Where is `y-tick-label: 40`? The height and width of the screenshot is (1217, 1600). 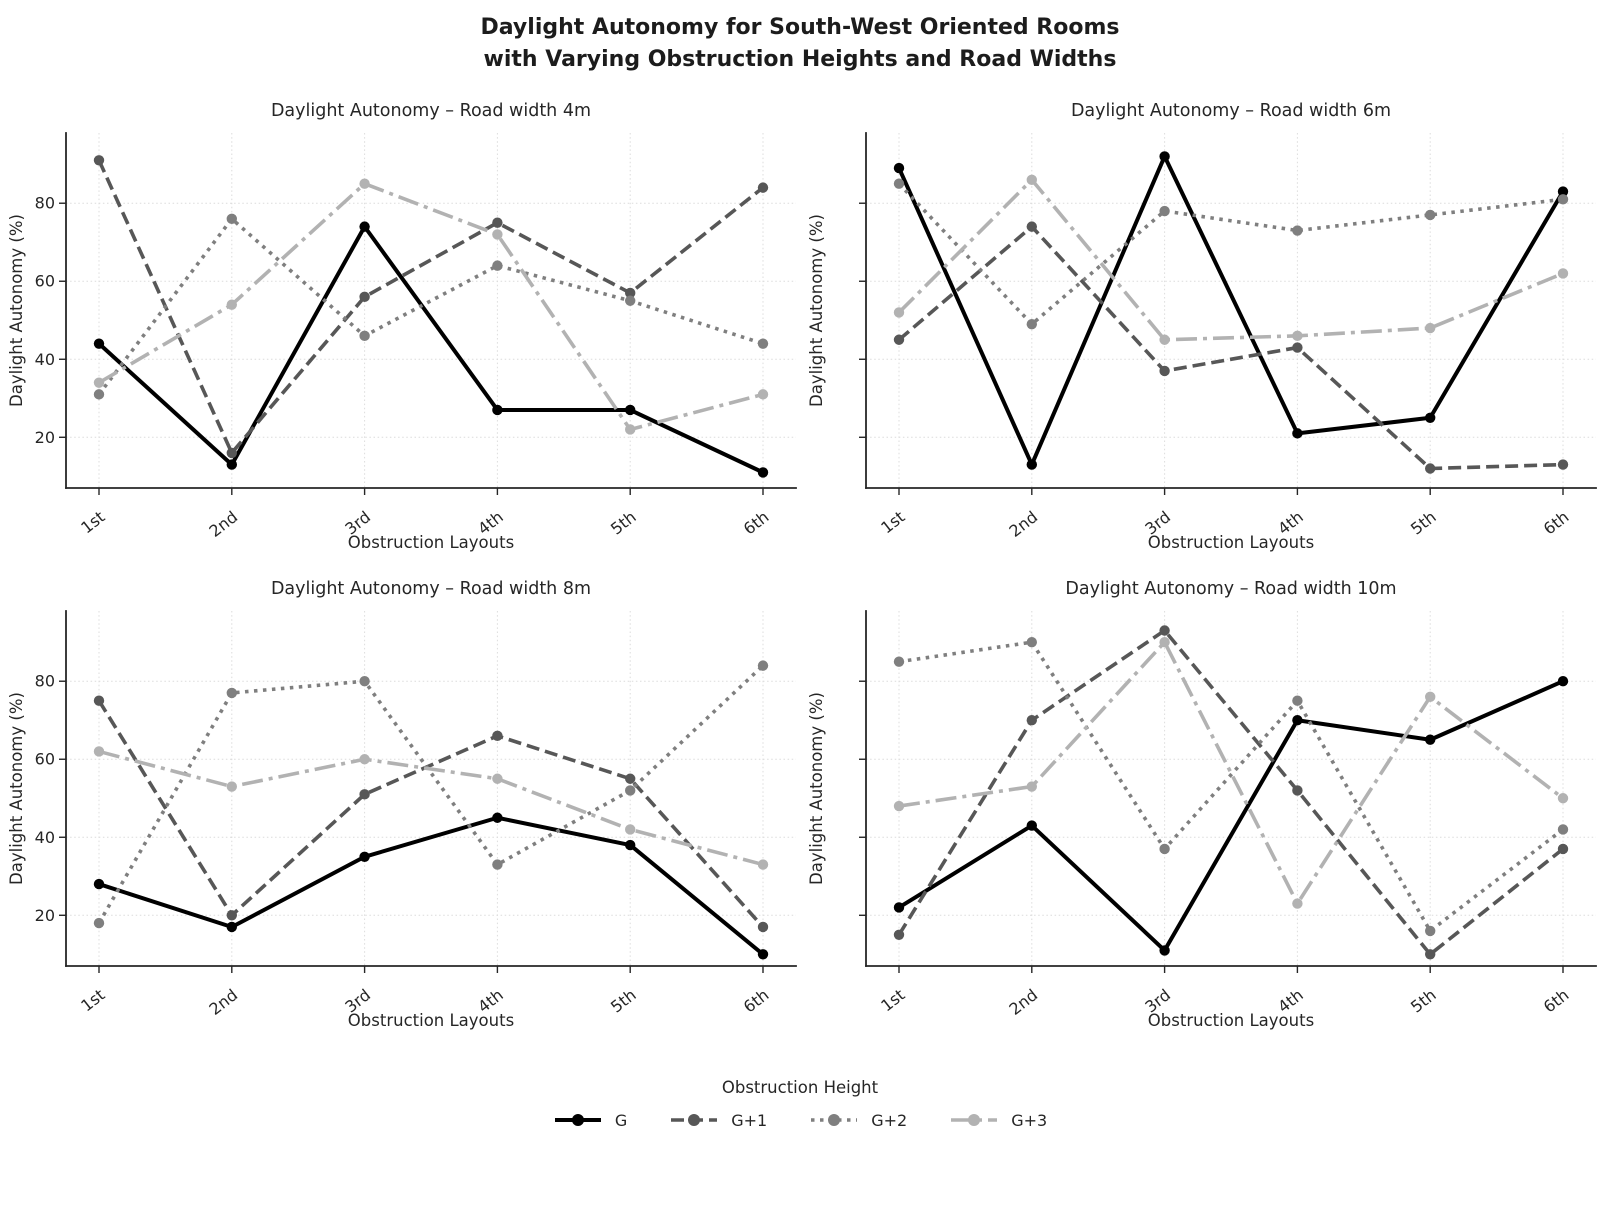
y-tick-label: 40 is located at coordinates (45, 837).